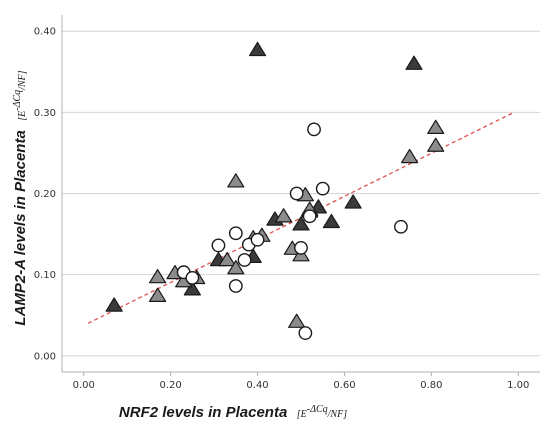 The image size is (550, 433). I want to click on x-tick-label: 0.60, so click(344, 385).